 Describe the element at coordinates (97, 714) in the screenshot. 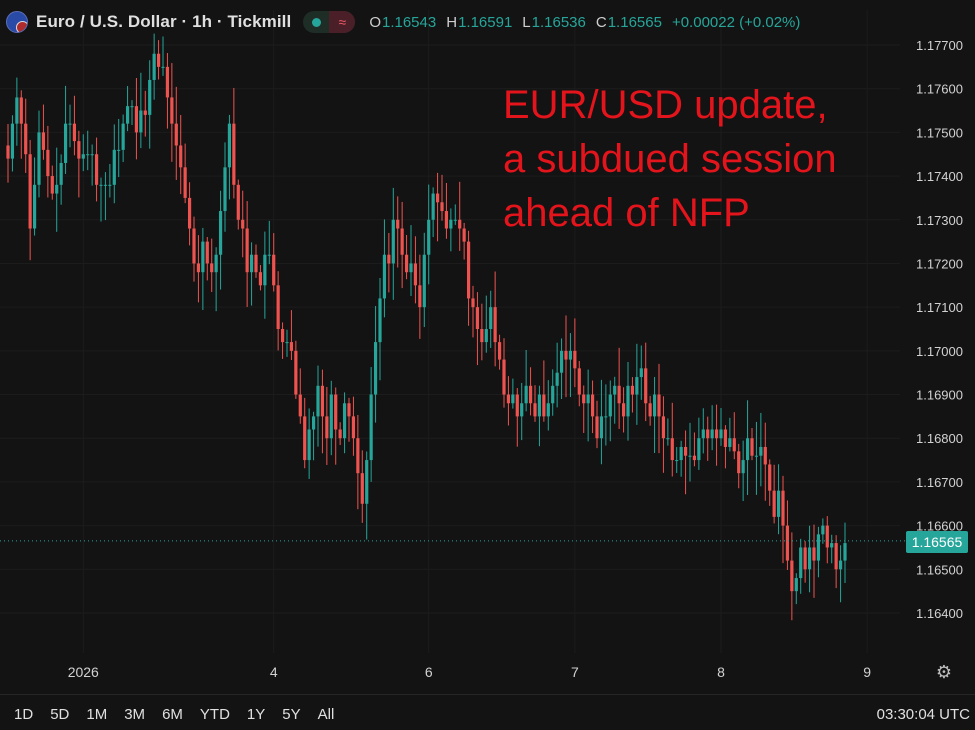

I see `timeframe-1m: 1M` at that location.